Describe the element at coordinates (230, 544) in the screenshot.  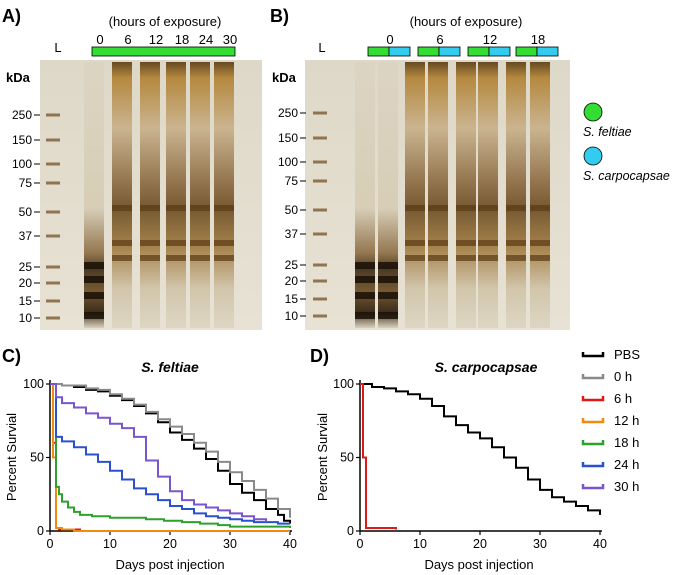
I see `x-tick-label-30: 30` at that location.